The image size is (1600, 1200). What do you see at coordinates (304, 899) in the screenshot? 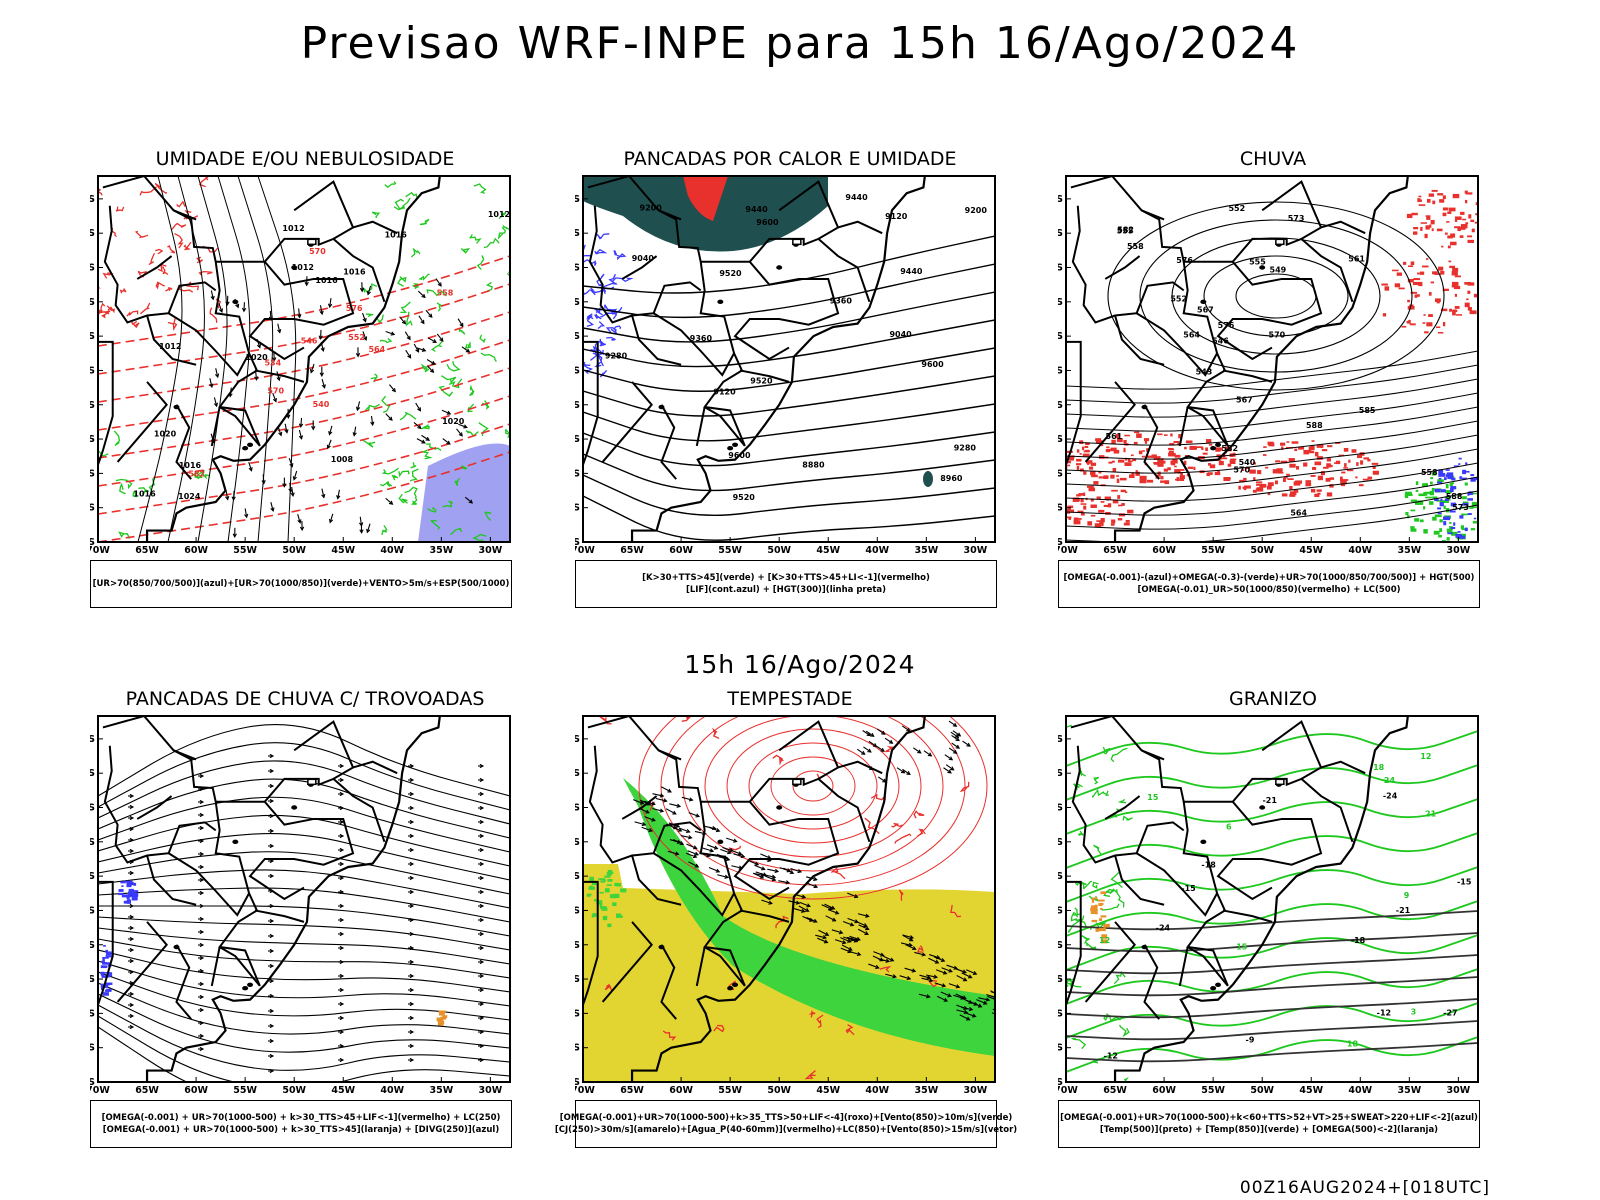
I see `map-frame` at bounding box center [304, 899].